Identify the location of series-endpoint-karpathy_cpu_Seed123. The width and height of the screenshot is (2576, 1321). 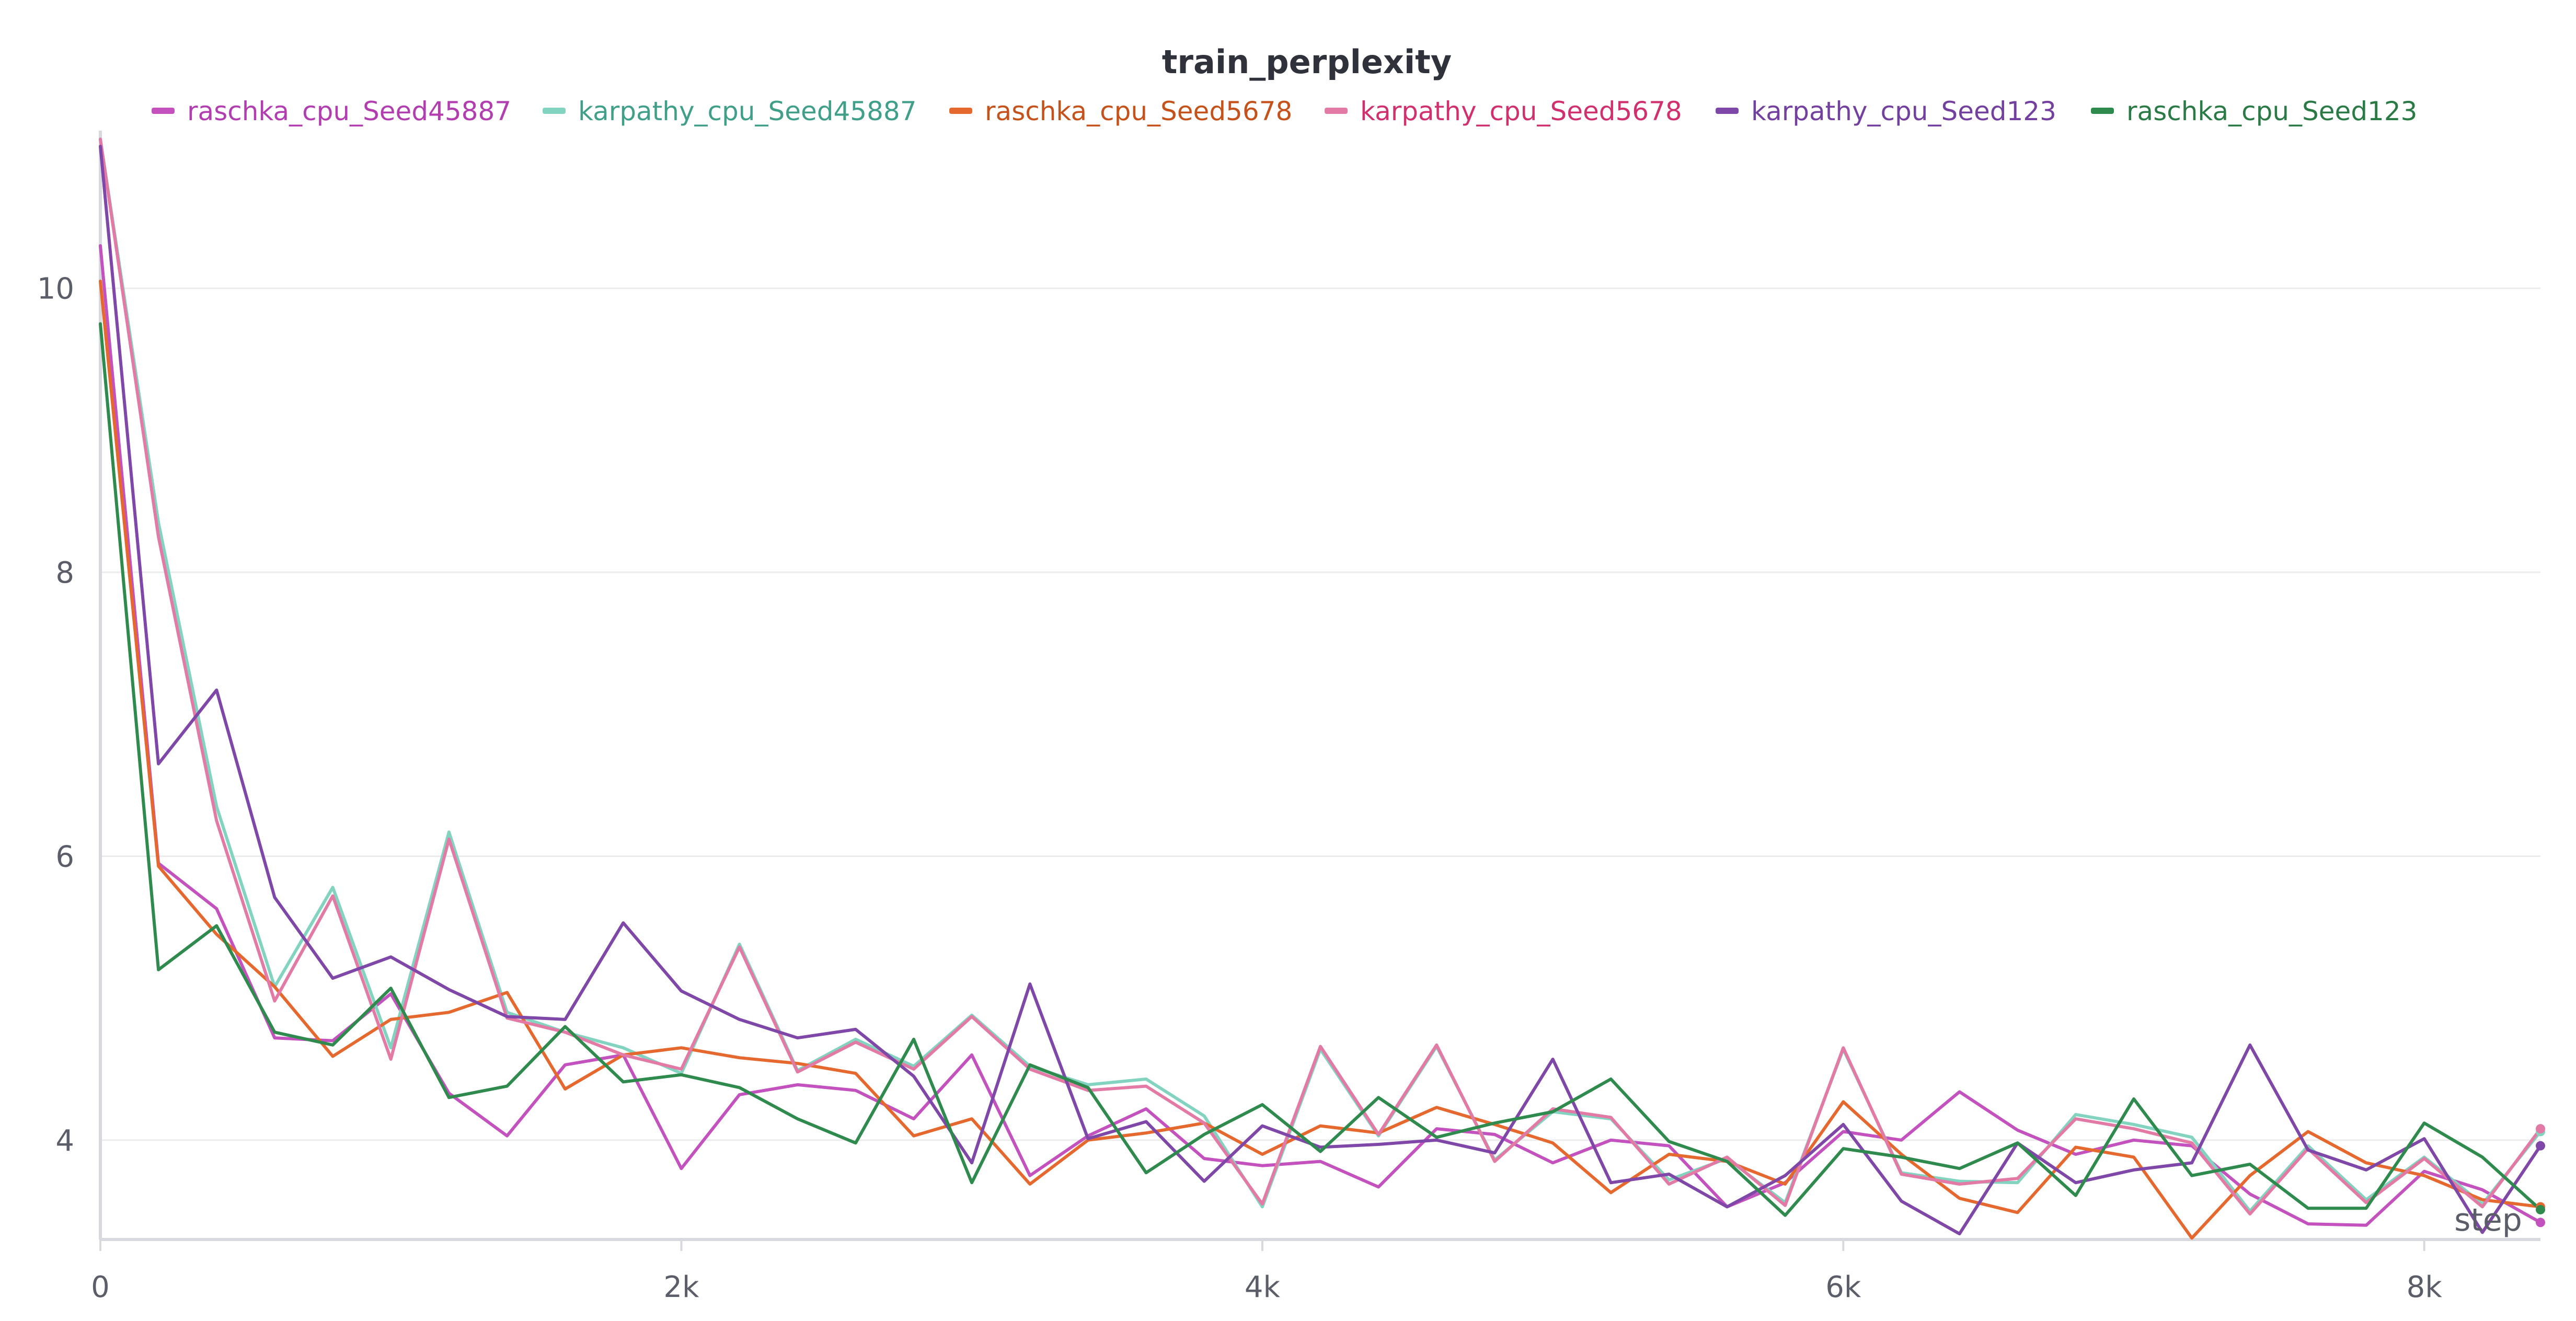
(2540, 1146).